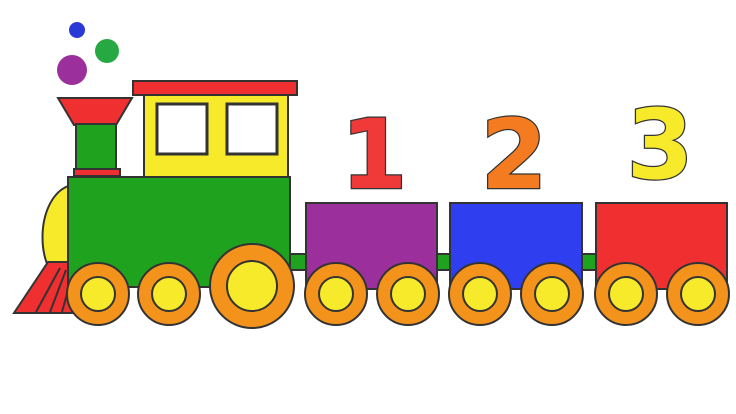 This screenshot has height=414, width=736. I want to click on locomotive-cowcatcher, so click(42, 287).